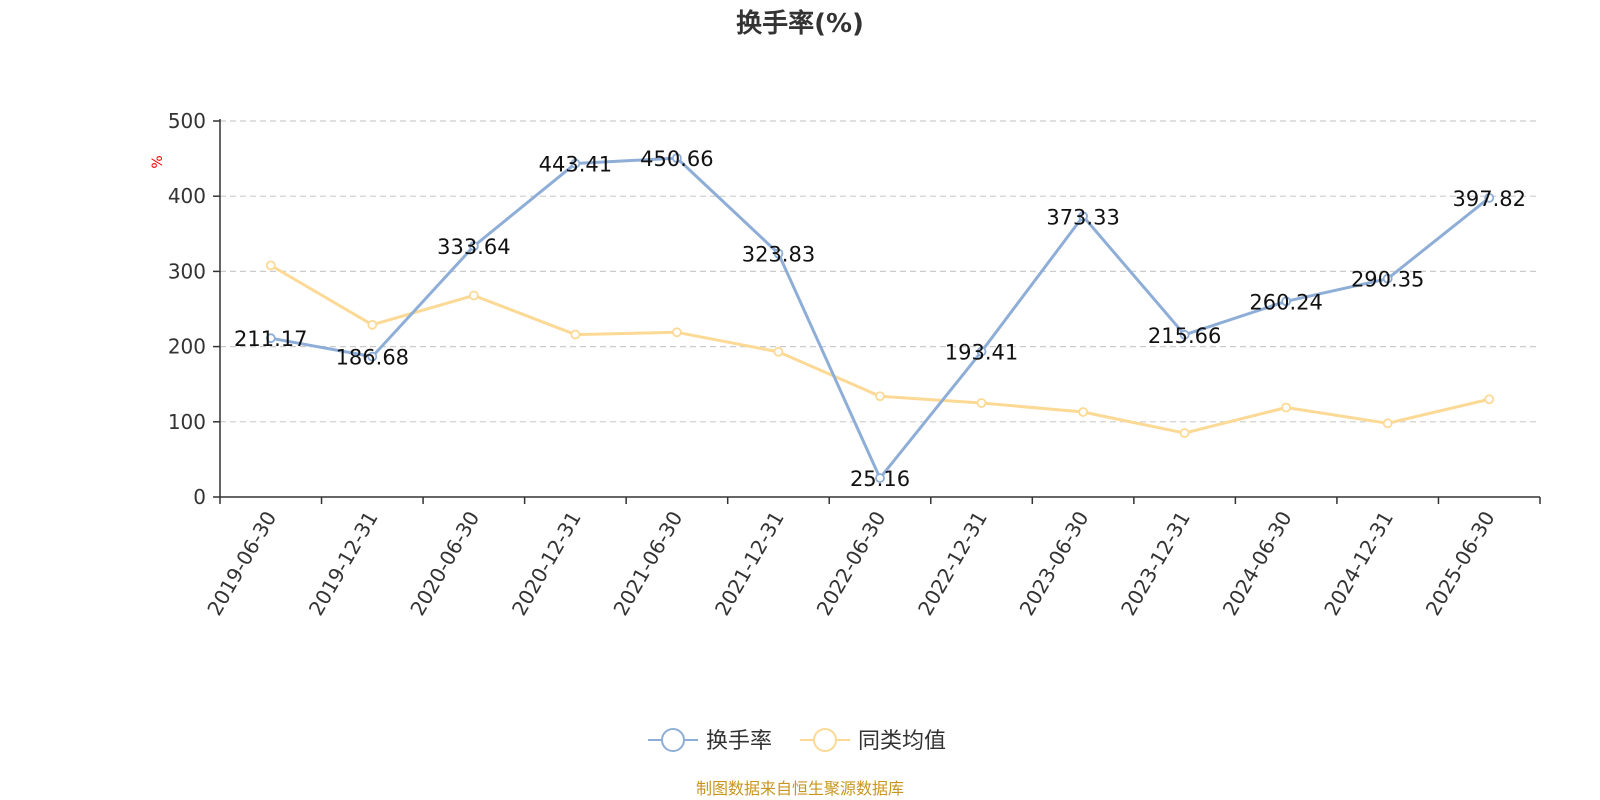 This screenshot has width=1600, height=800. Describe the element at coordinates (1358, 563) in the screenshot. I see `x-tick-label: 2024-12-31` at that location.